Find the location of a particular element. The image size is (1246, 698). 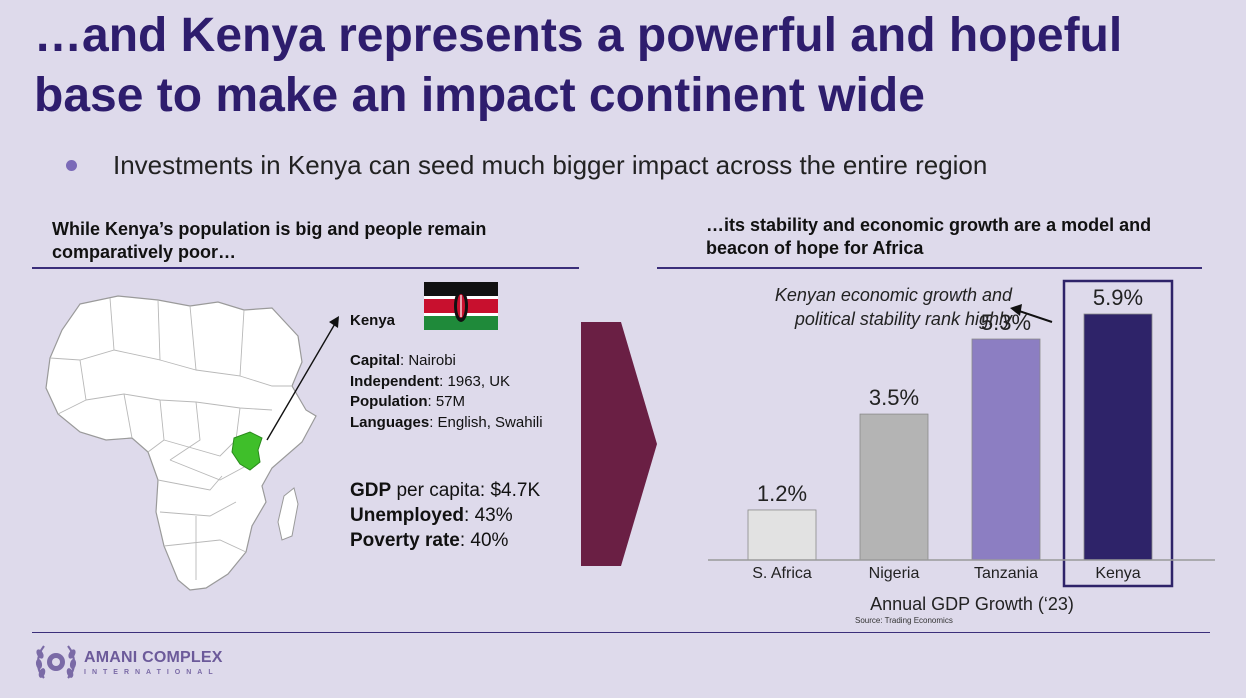

africa-map is located at coordinates (181, 443).